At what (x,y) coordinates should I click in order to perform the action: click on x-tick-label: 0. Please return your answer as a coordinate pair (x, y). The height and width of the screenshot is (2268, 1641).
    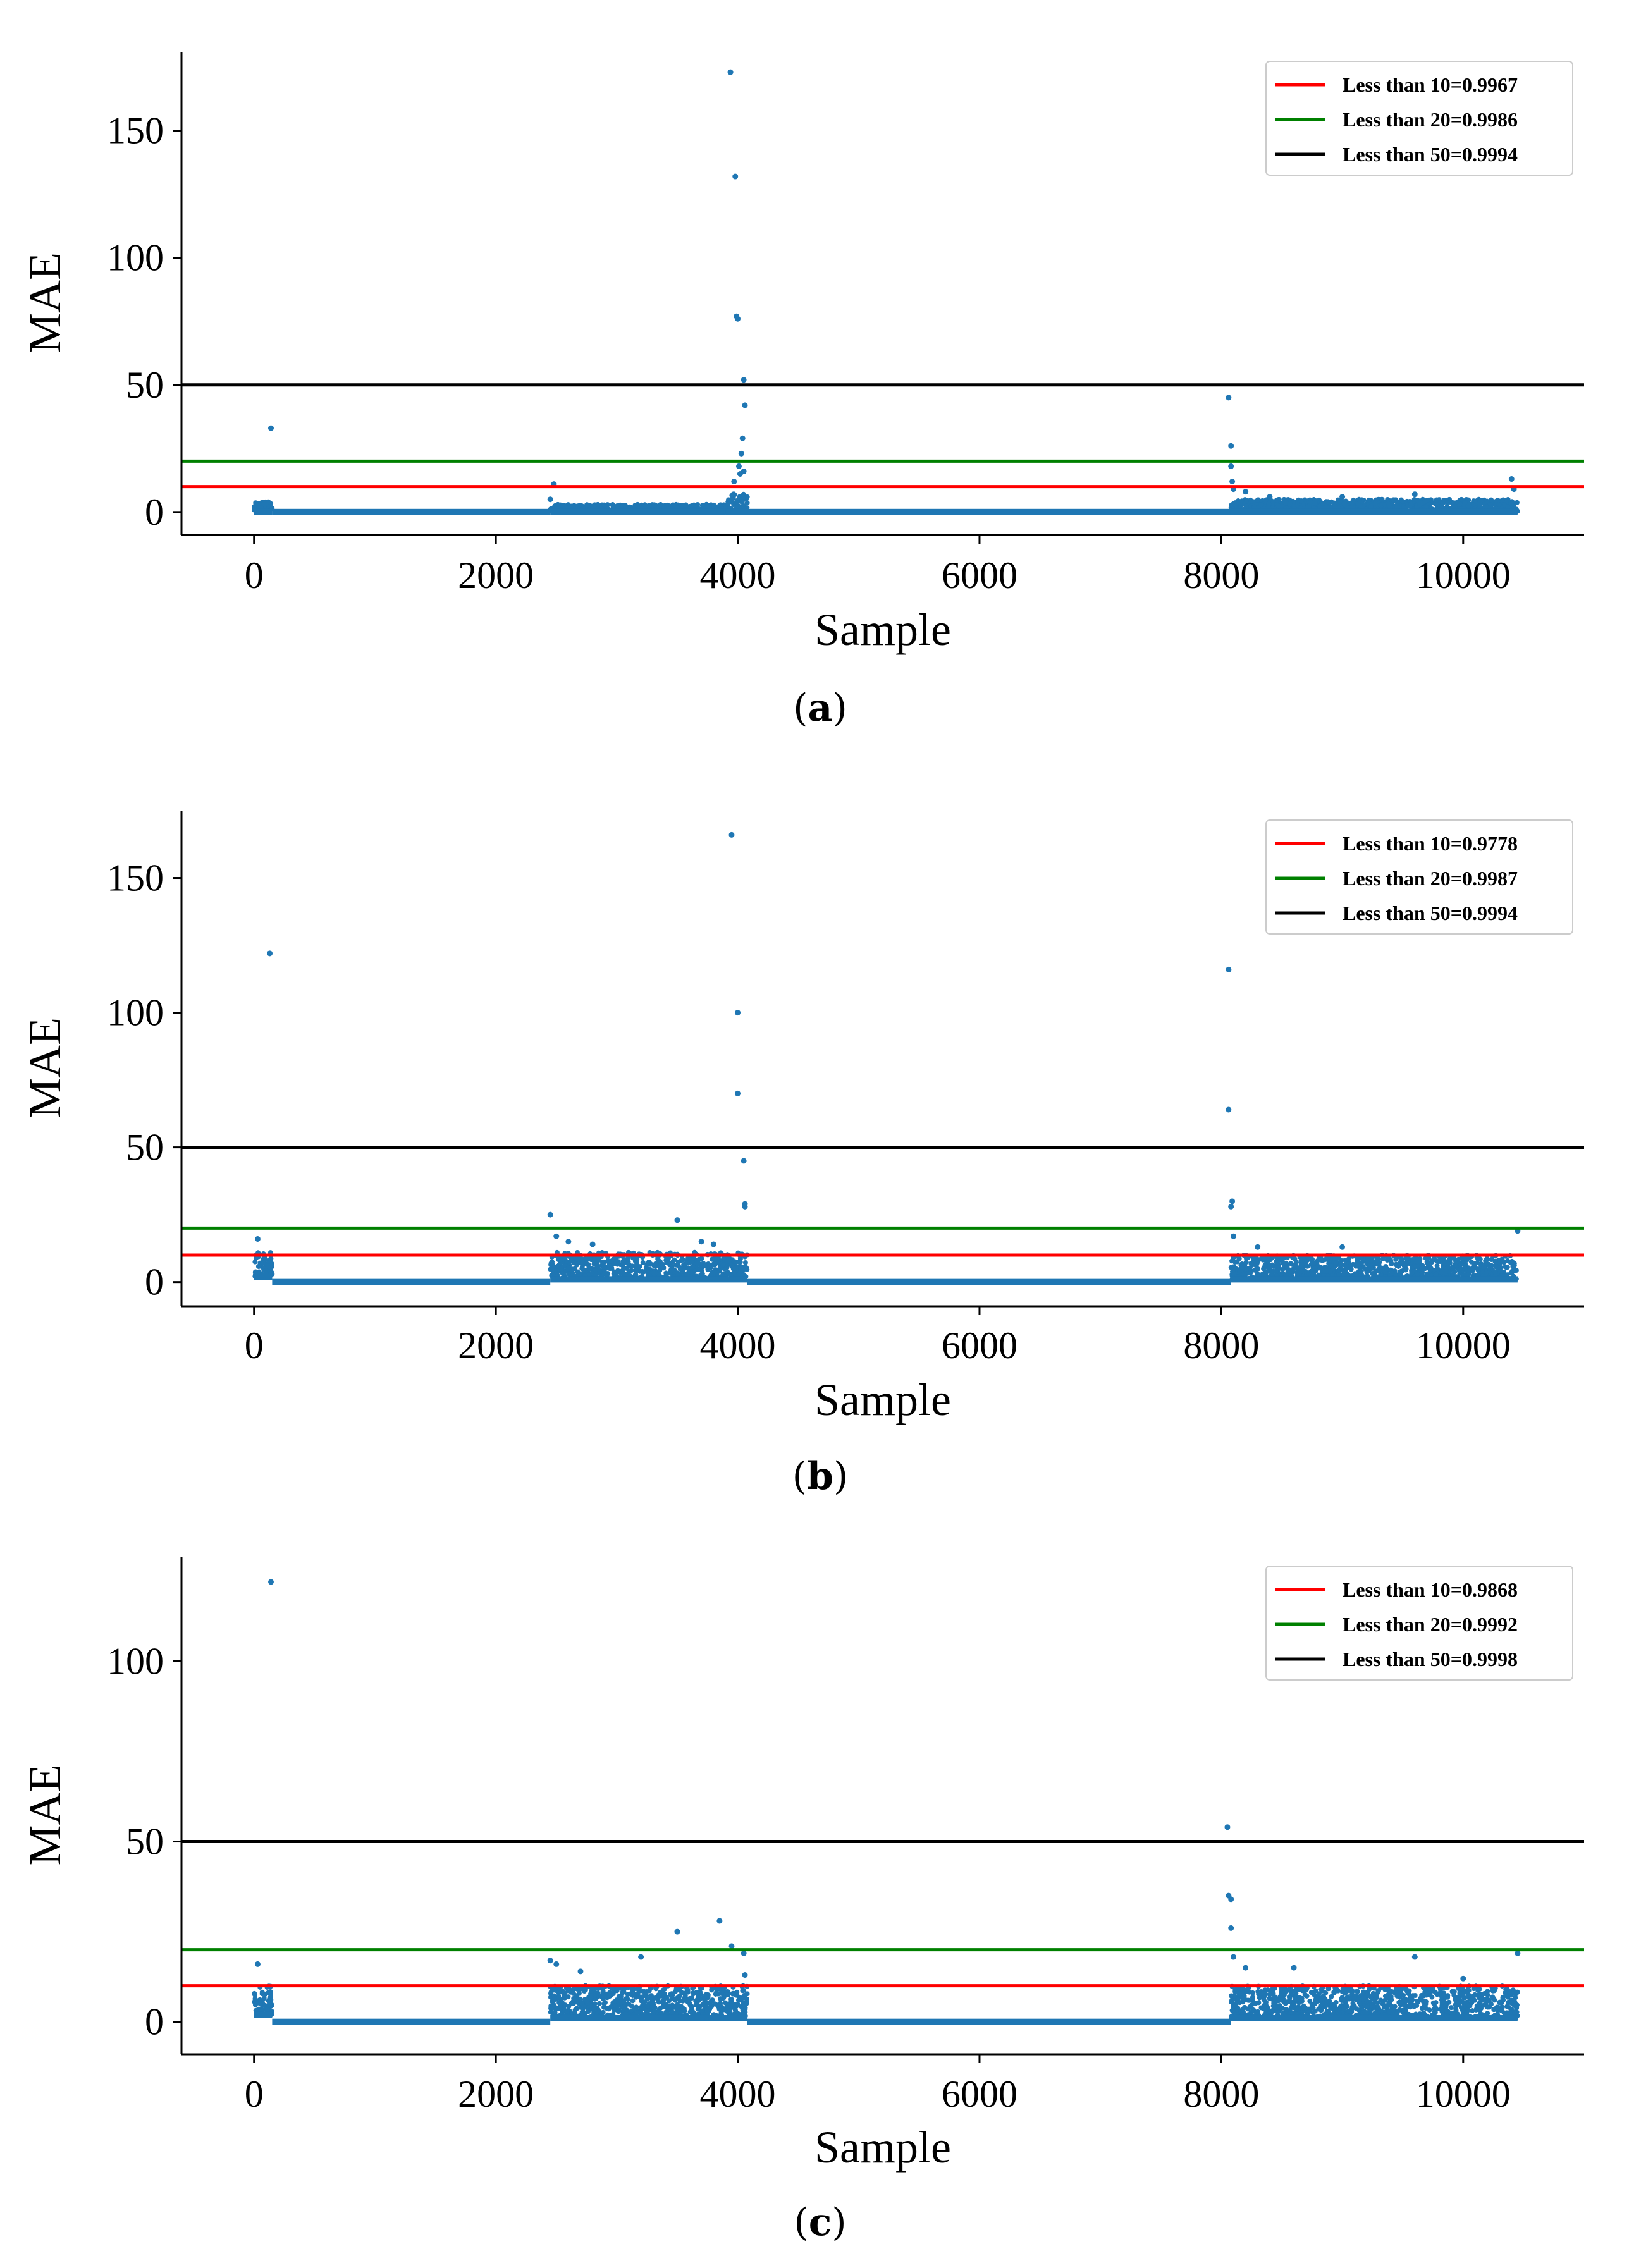
    Looking at the image, I should click on (254, 575).